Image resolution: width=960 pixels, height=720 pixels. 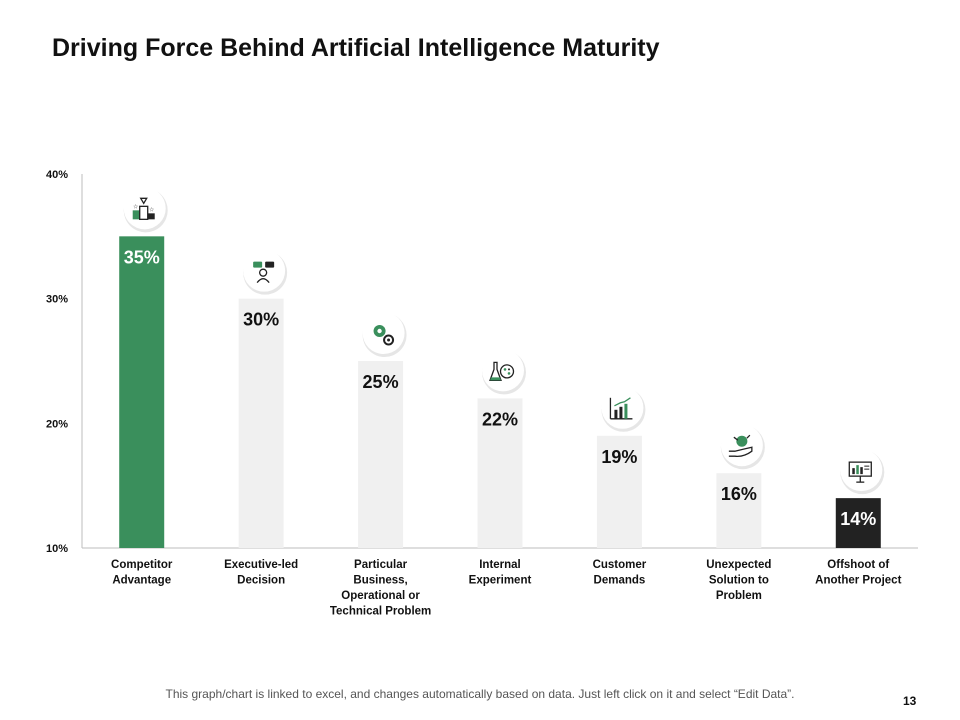 I want to click on category-label: Internal Experiment, so click(x=500, y=573).